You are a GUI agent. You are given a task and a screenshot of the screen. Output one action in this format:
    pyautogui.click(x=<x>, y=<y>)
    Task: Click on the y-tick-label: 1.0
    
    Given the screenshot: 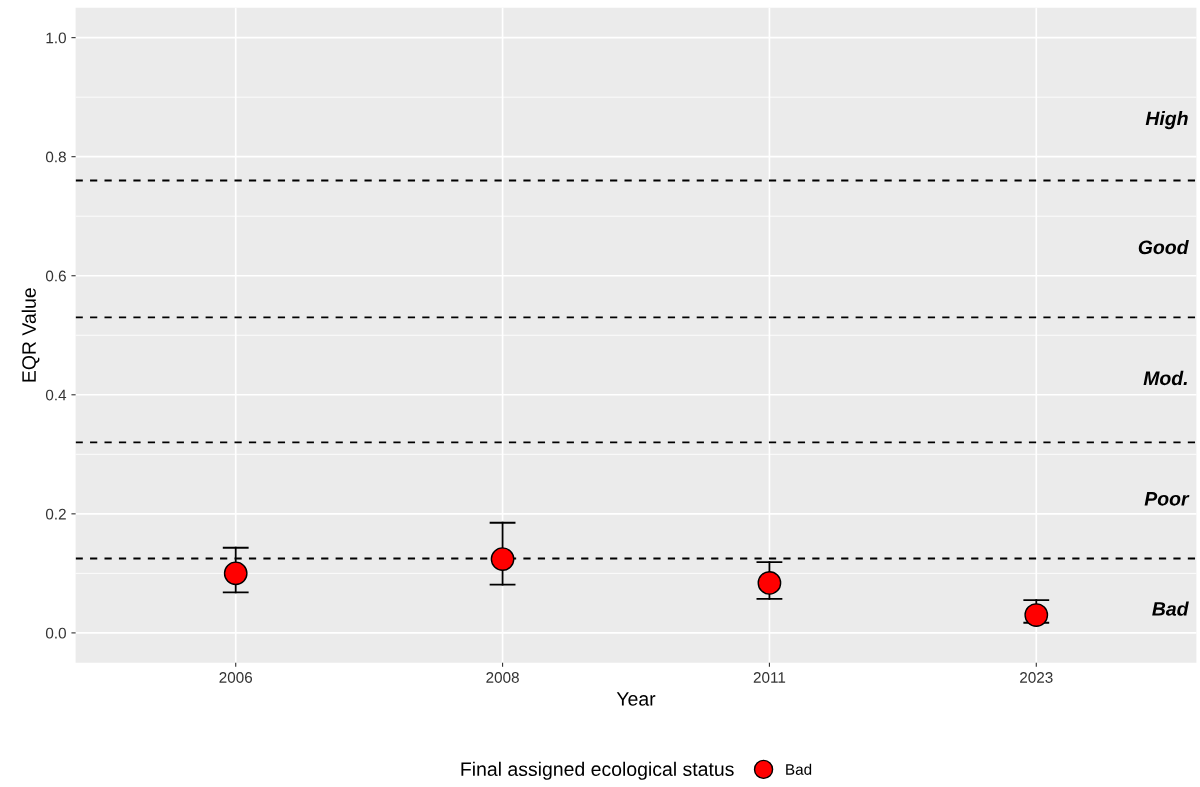 What is the action you would take?
    pyautogui.click(x=56, y=38)
    